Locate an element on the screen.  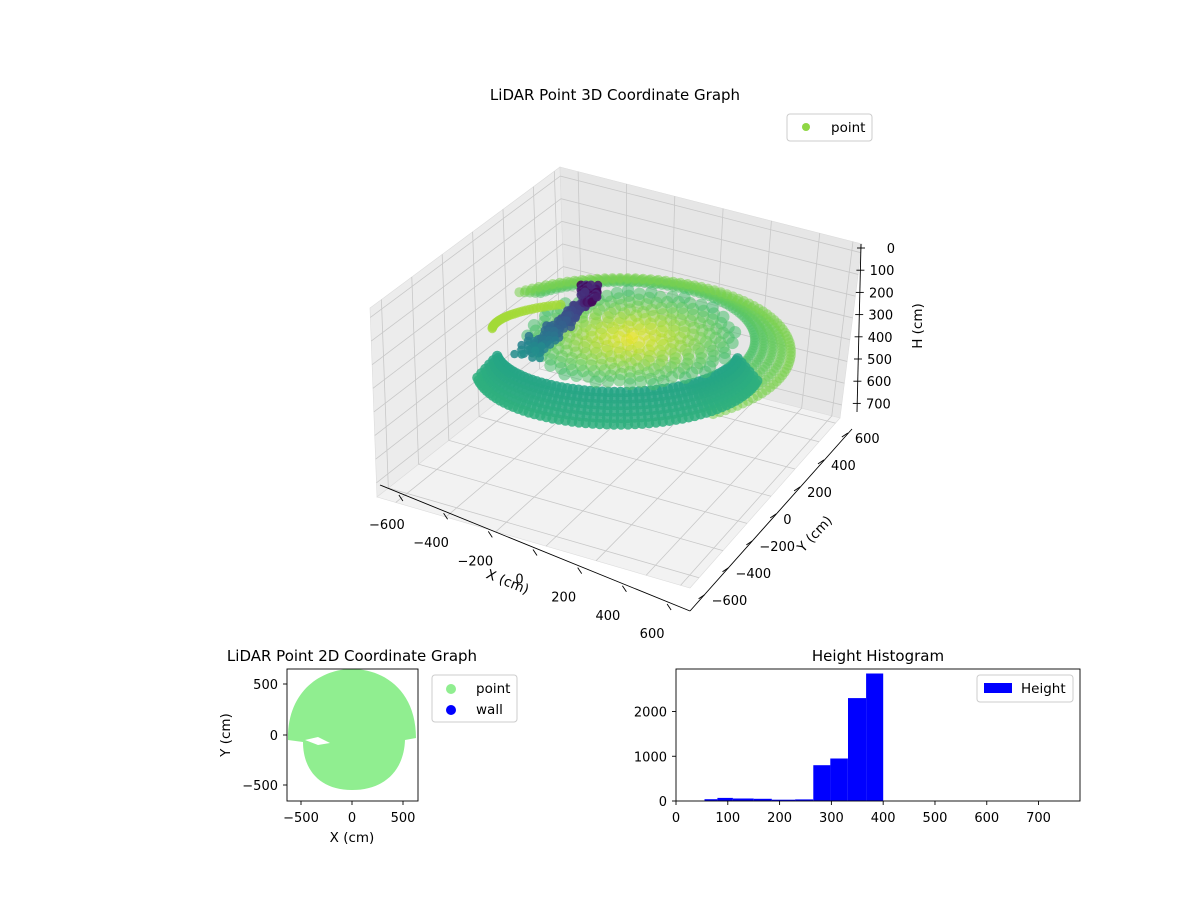
legend-marker-point-2d is located at coordinates (451, 689).